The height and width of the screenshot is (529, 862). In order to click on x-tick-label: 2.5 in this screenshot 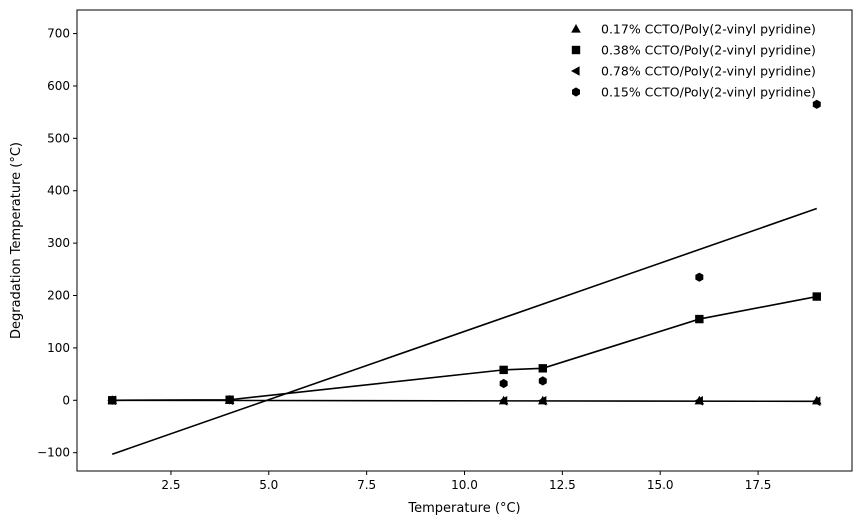, I will do `click(170, 485)`.